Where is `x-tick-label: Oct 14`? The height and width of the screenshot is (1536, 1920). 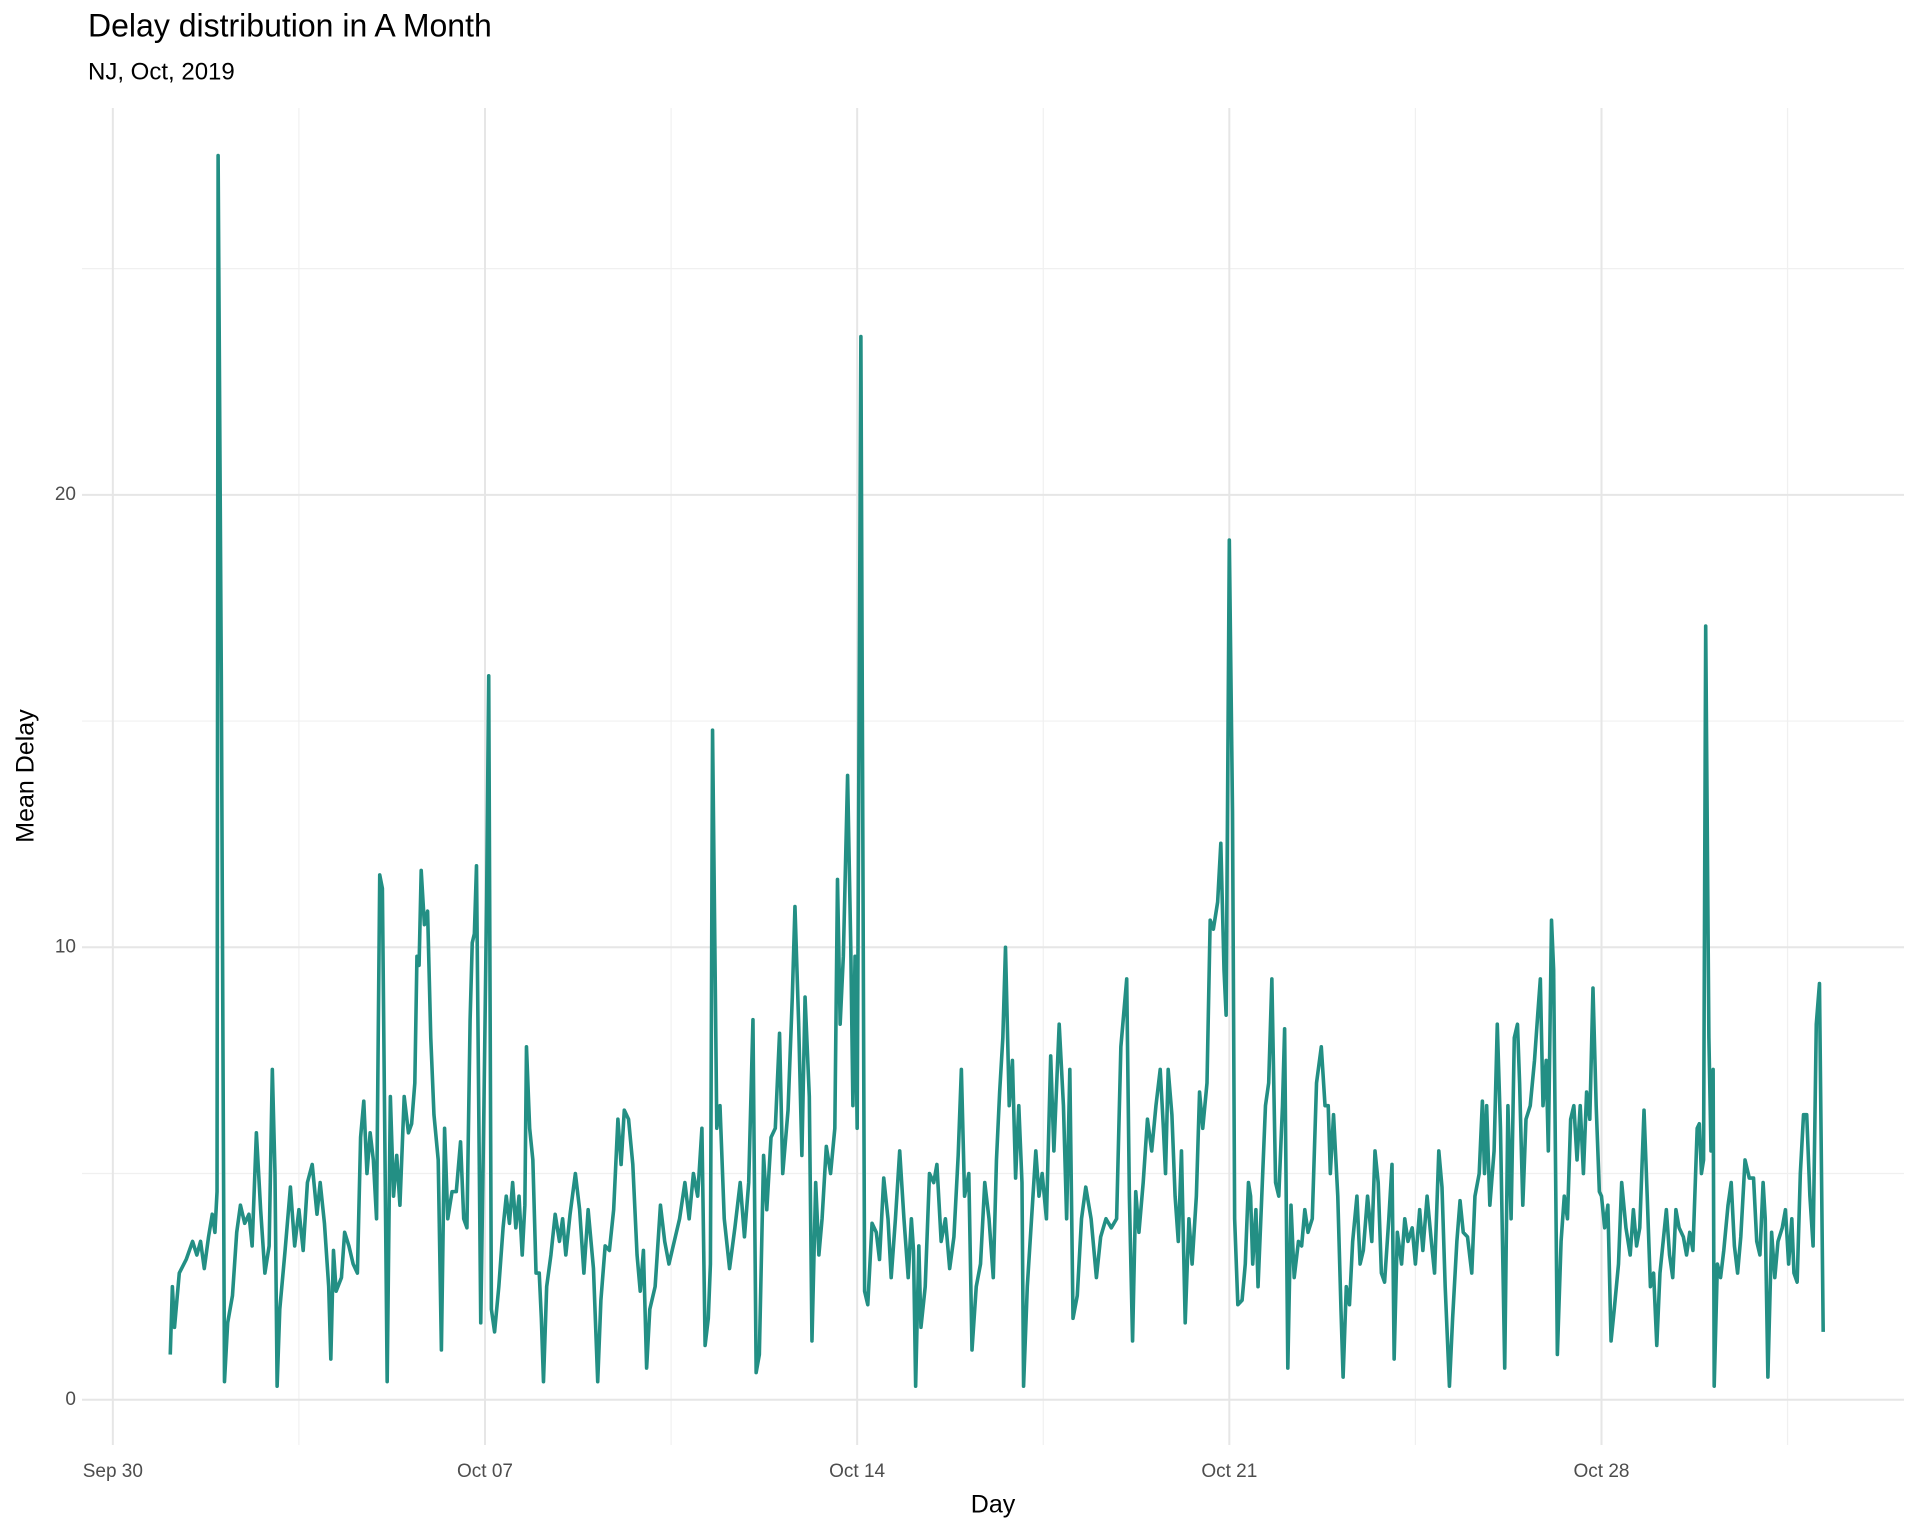 x-tick-label: Oct 14 is located at coordinates (857, 1471).